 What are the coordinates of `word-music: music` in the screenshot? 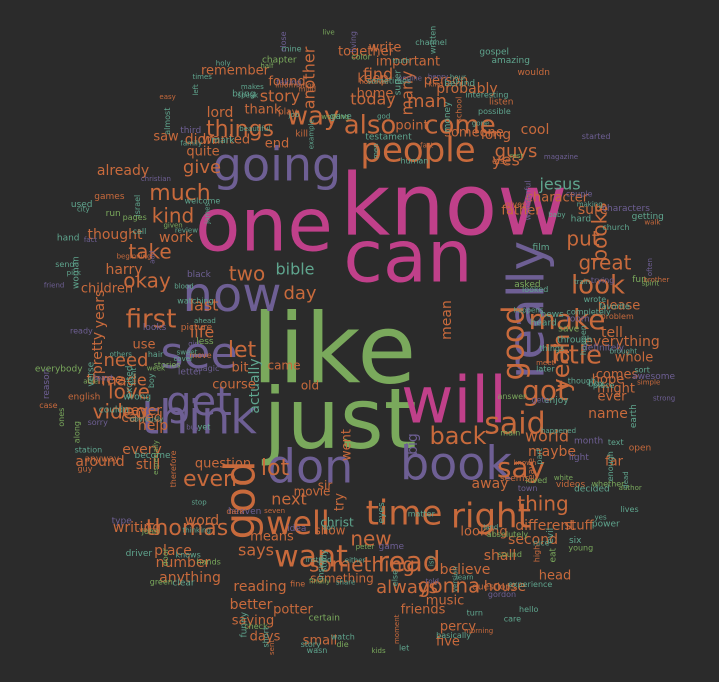 It's located at (445, 601).